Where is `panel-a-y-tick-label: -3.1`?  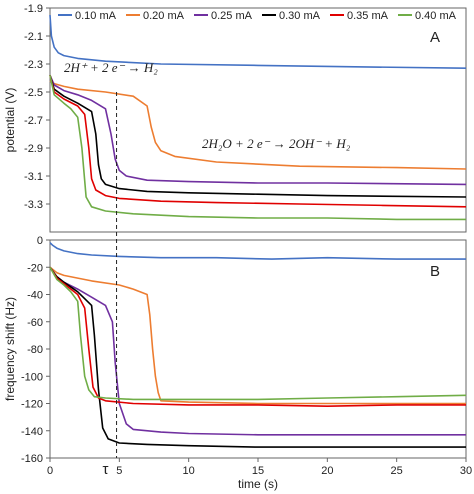
panel-a-y-tick-label: -3.1 is located at coordinates (33, 177).